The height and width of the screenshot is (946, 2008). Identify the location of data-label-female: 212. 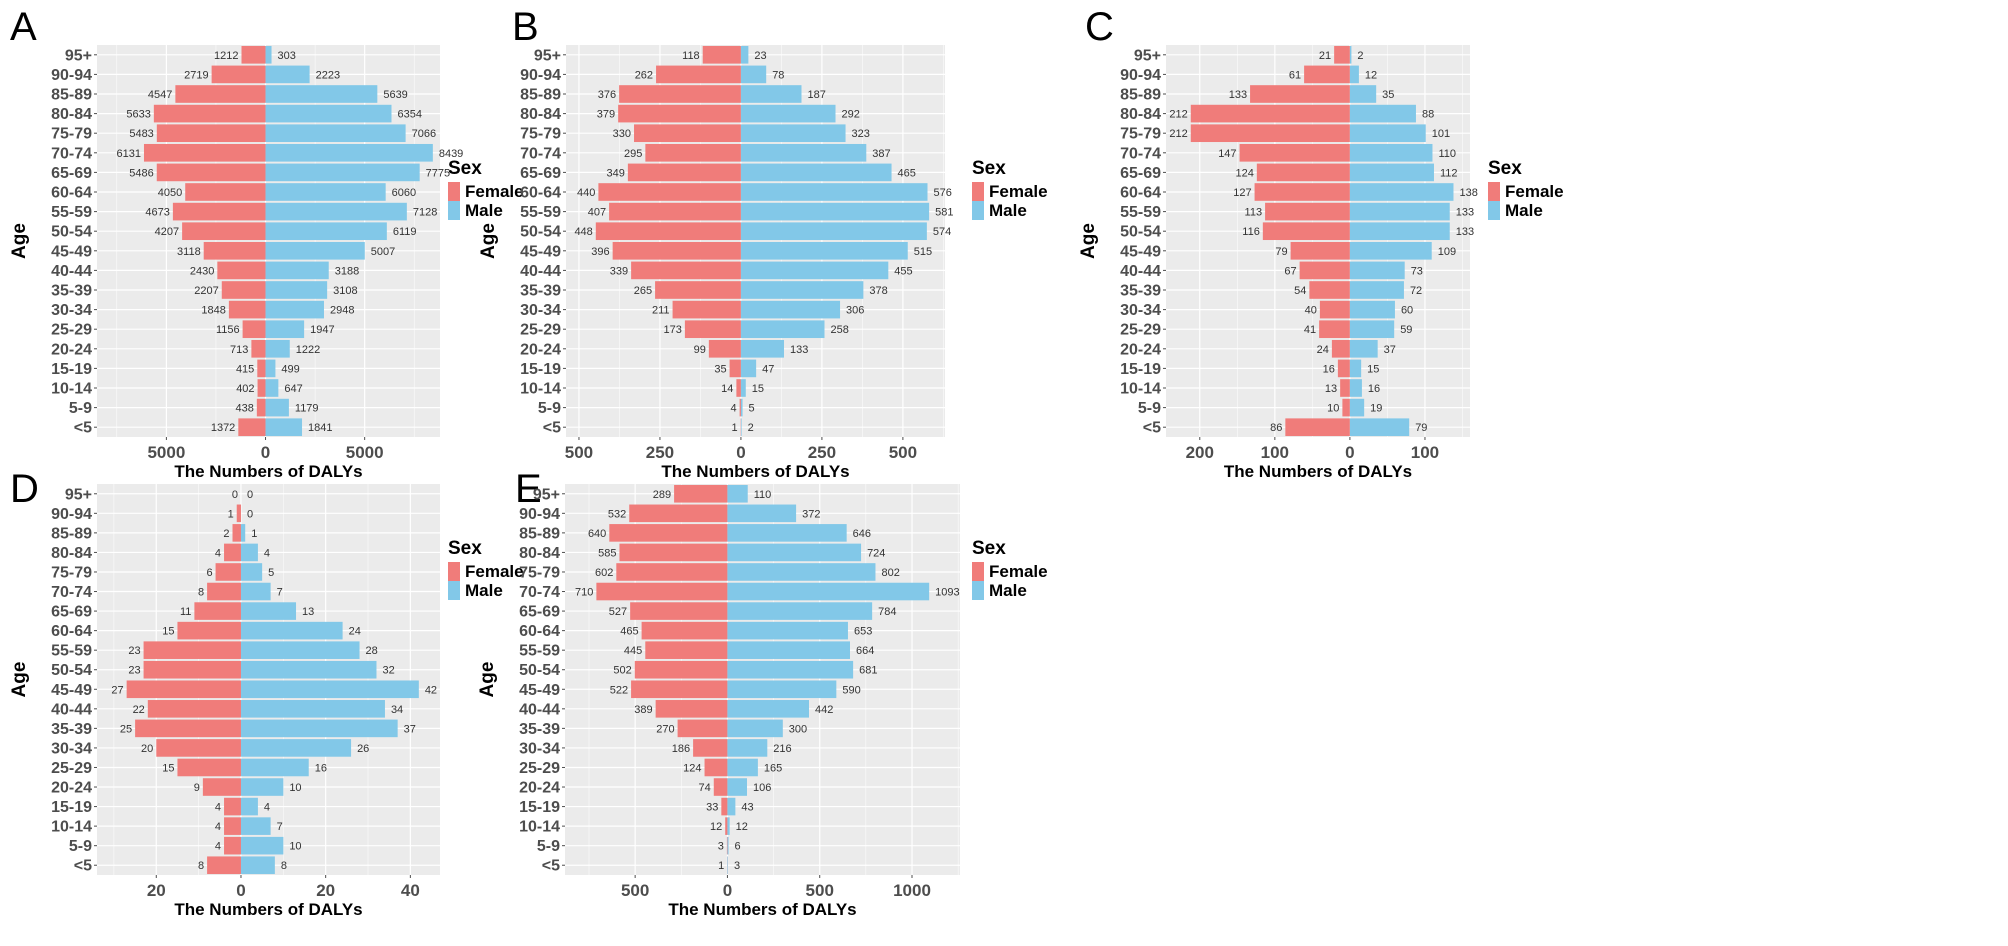
(1178, 115).